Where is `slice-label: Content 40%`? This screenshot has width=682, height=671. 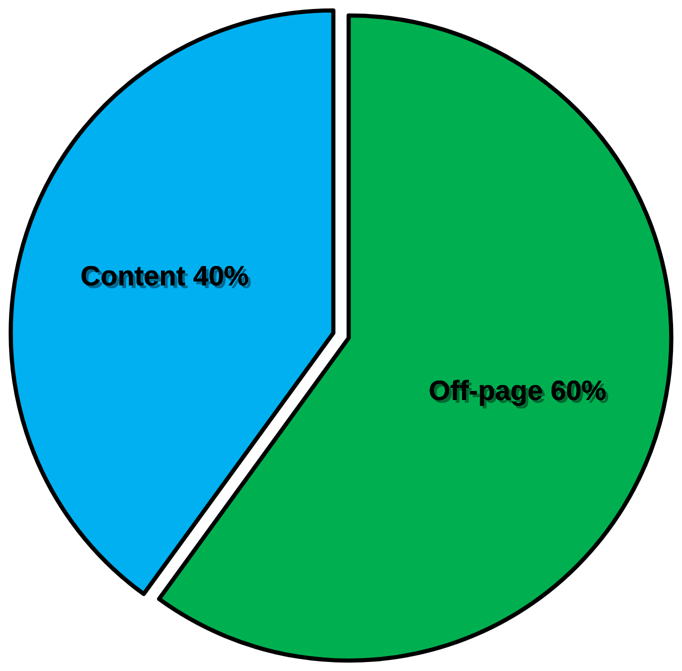 slice-label: Content 40% is located at coordinates (166, 277).